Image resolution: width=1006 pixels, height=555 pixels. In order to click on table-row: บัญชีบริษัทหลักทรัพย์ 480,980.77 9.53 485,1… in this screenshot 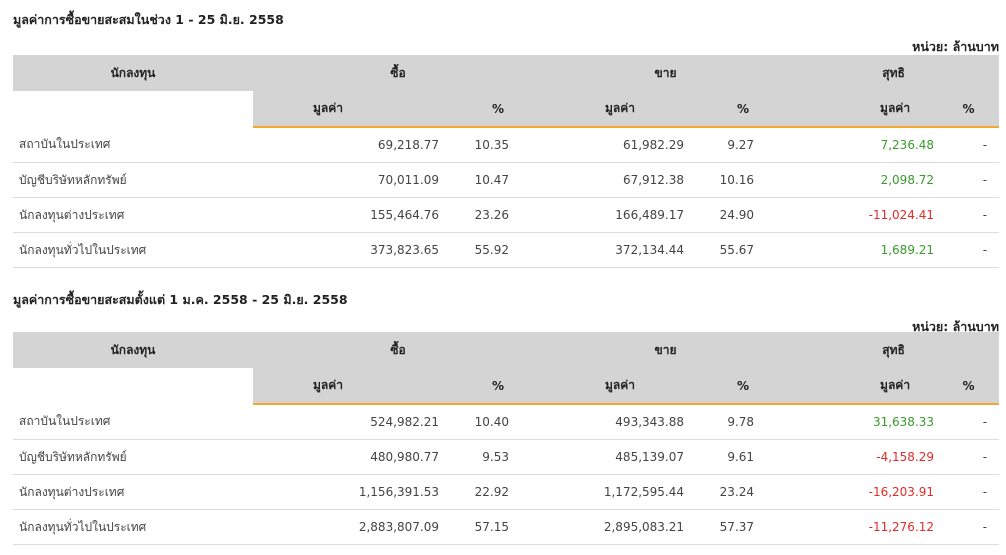, I will do `click(506, 457)`.